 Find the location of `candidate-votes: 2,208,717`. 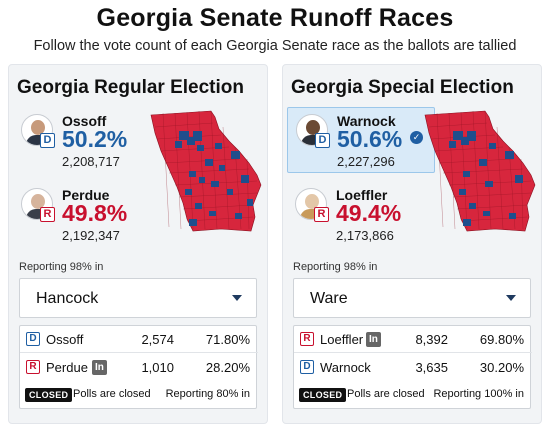

candidate-votes: 2,208,717 is located at coordinates (91, 161).